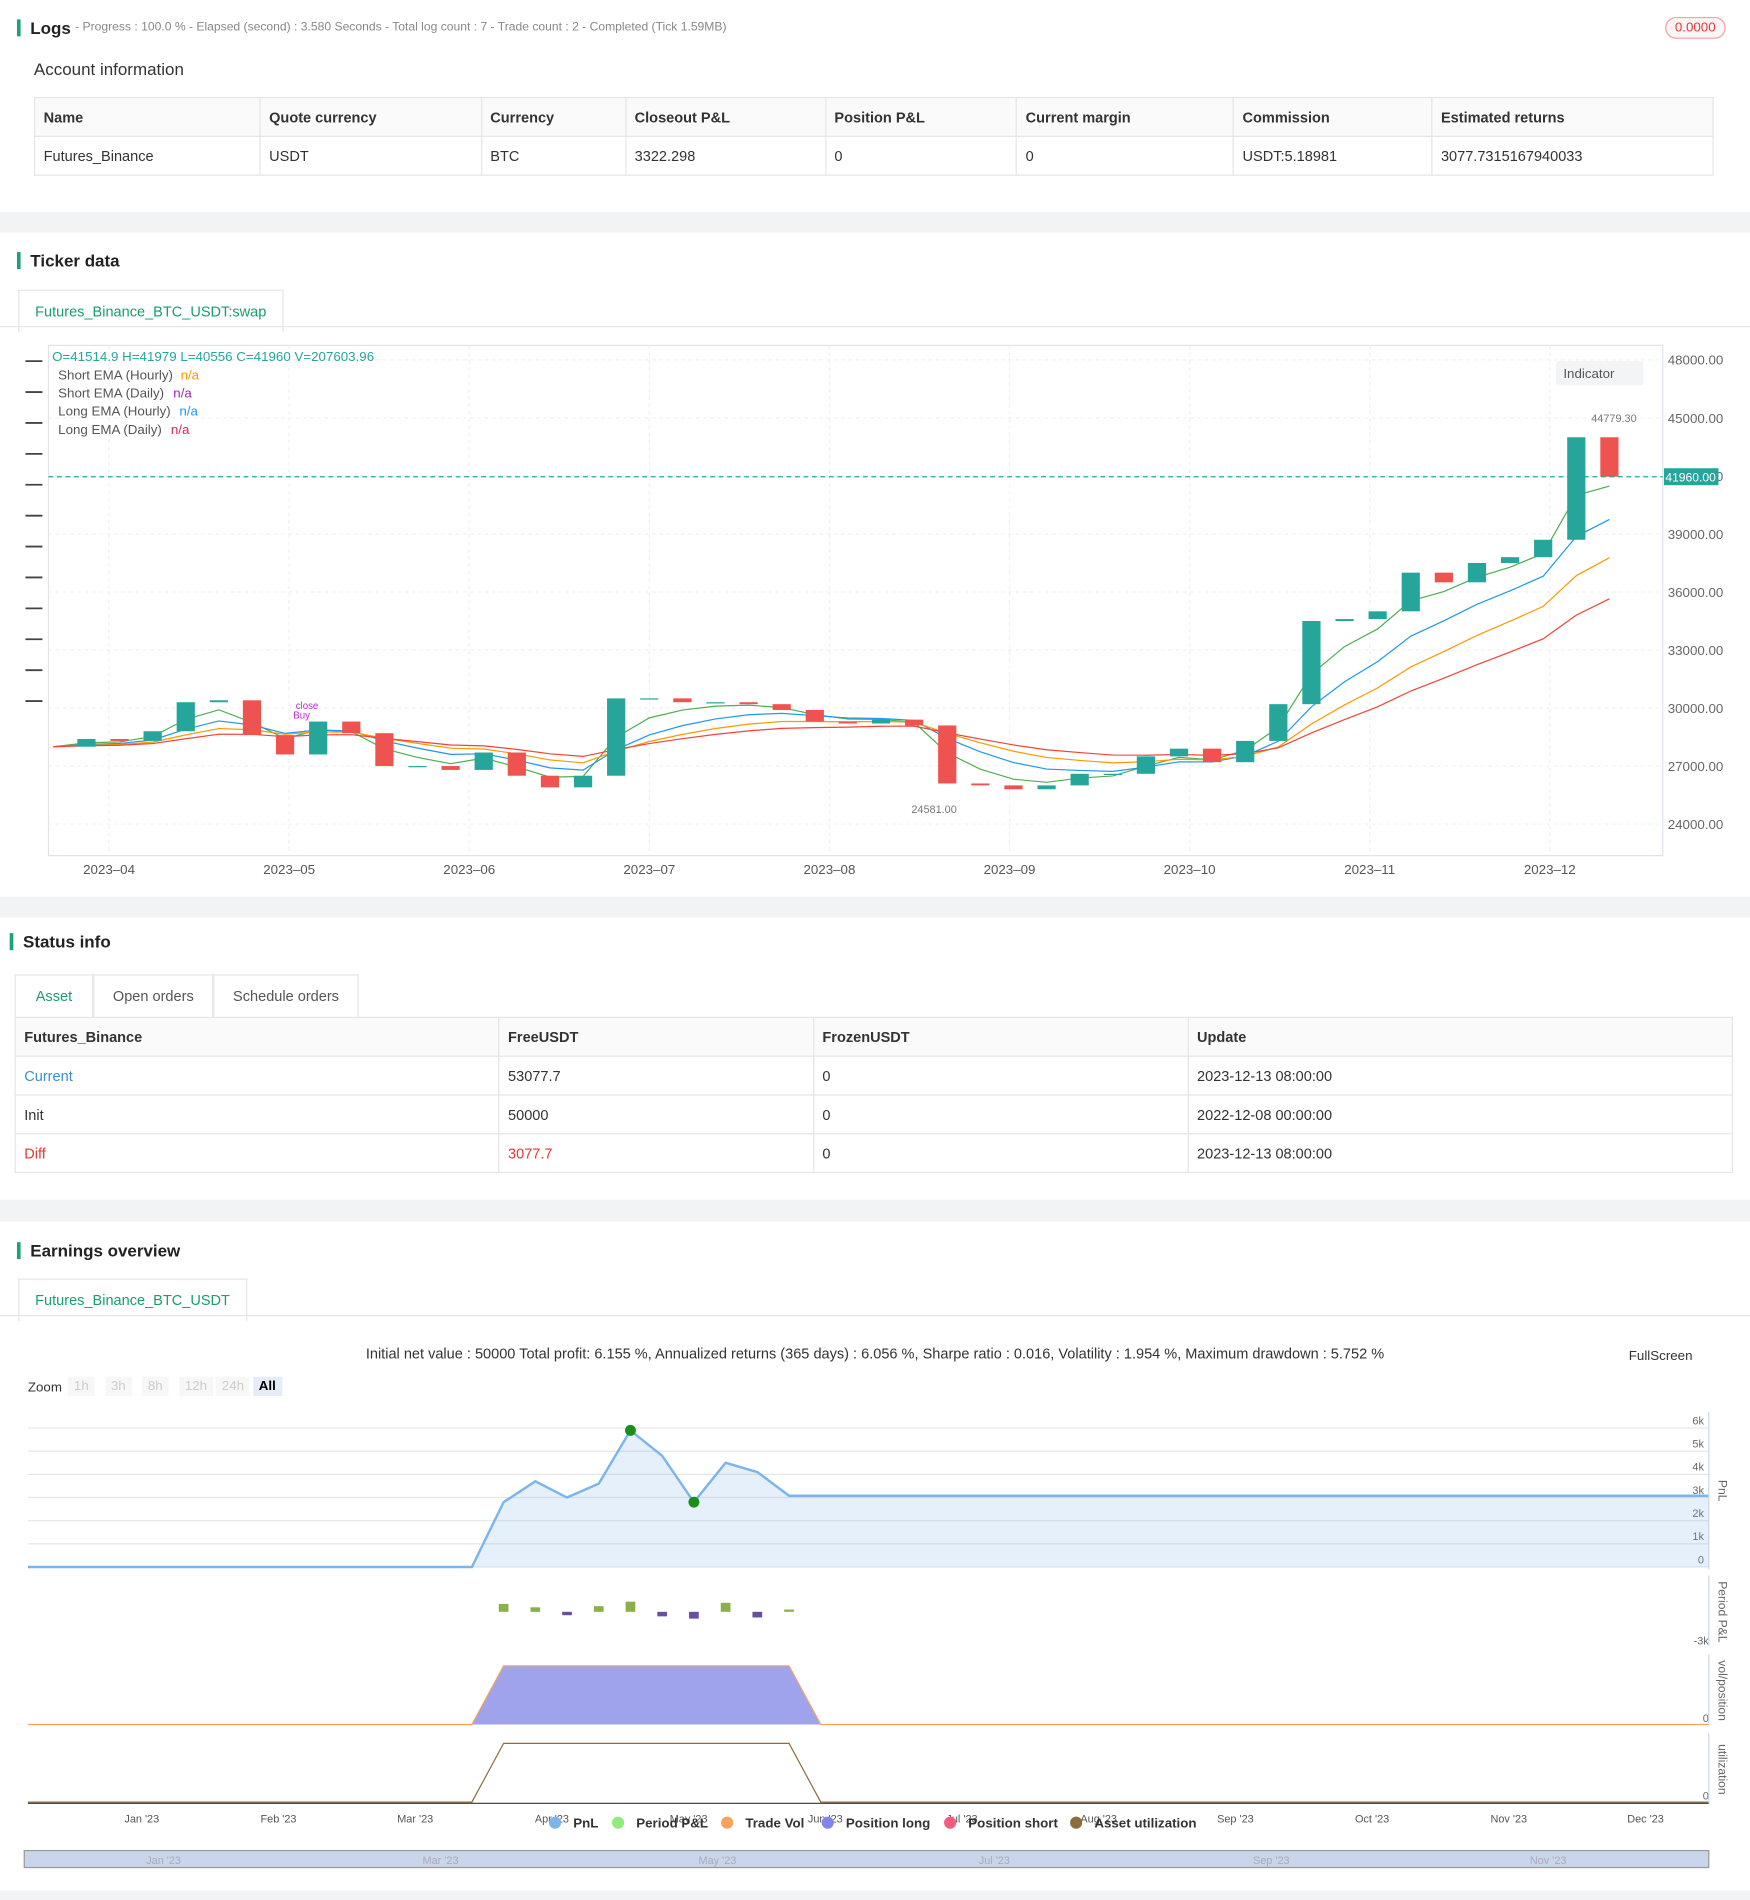 This screenshot has width=1750, height=1900. Describe the element at coordinates (1550, 869) in the screenshot. I see `x-tick-label: 2023–12` at that location.